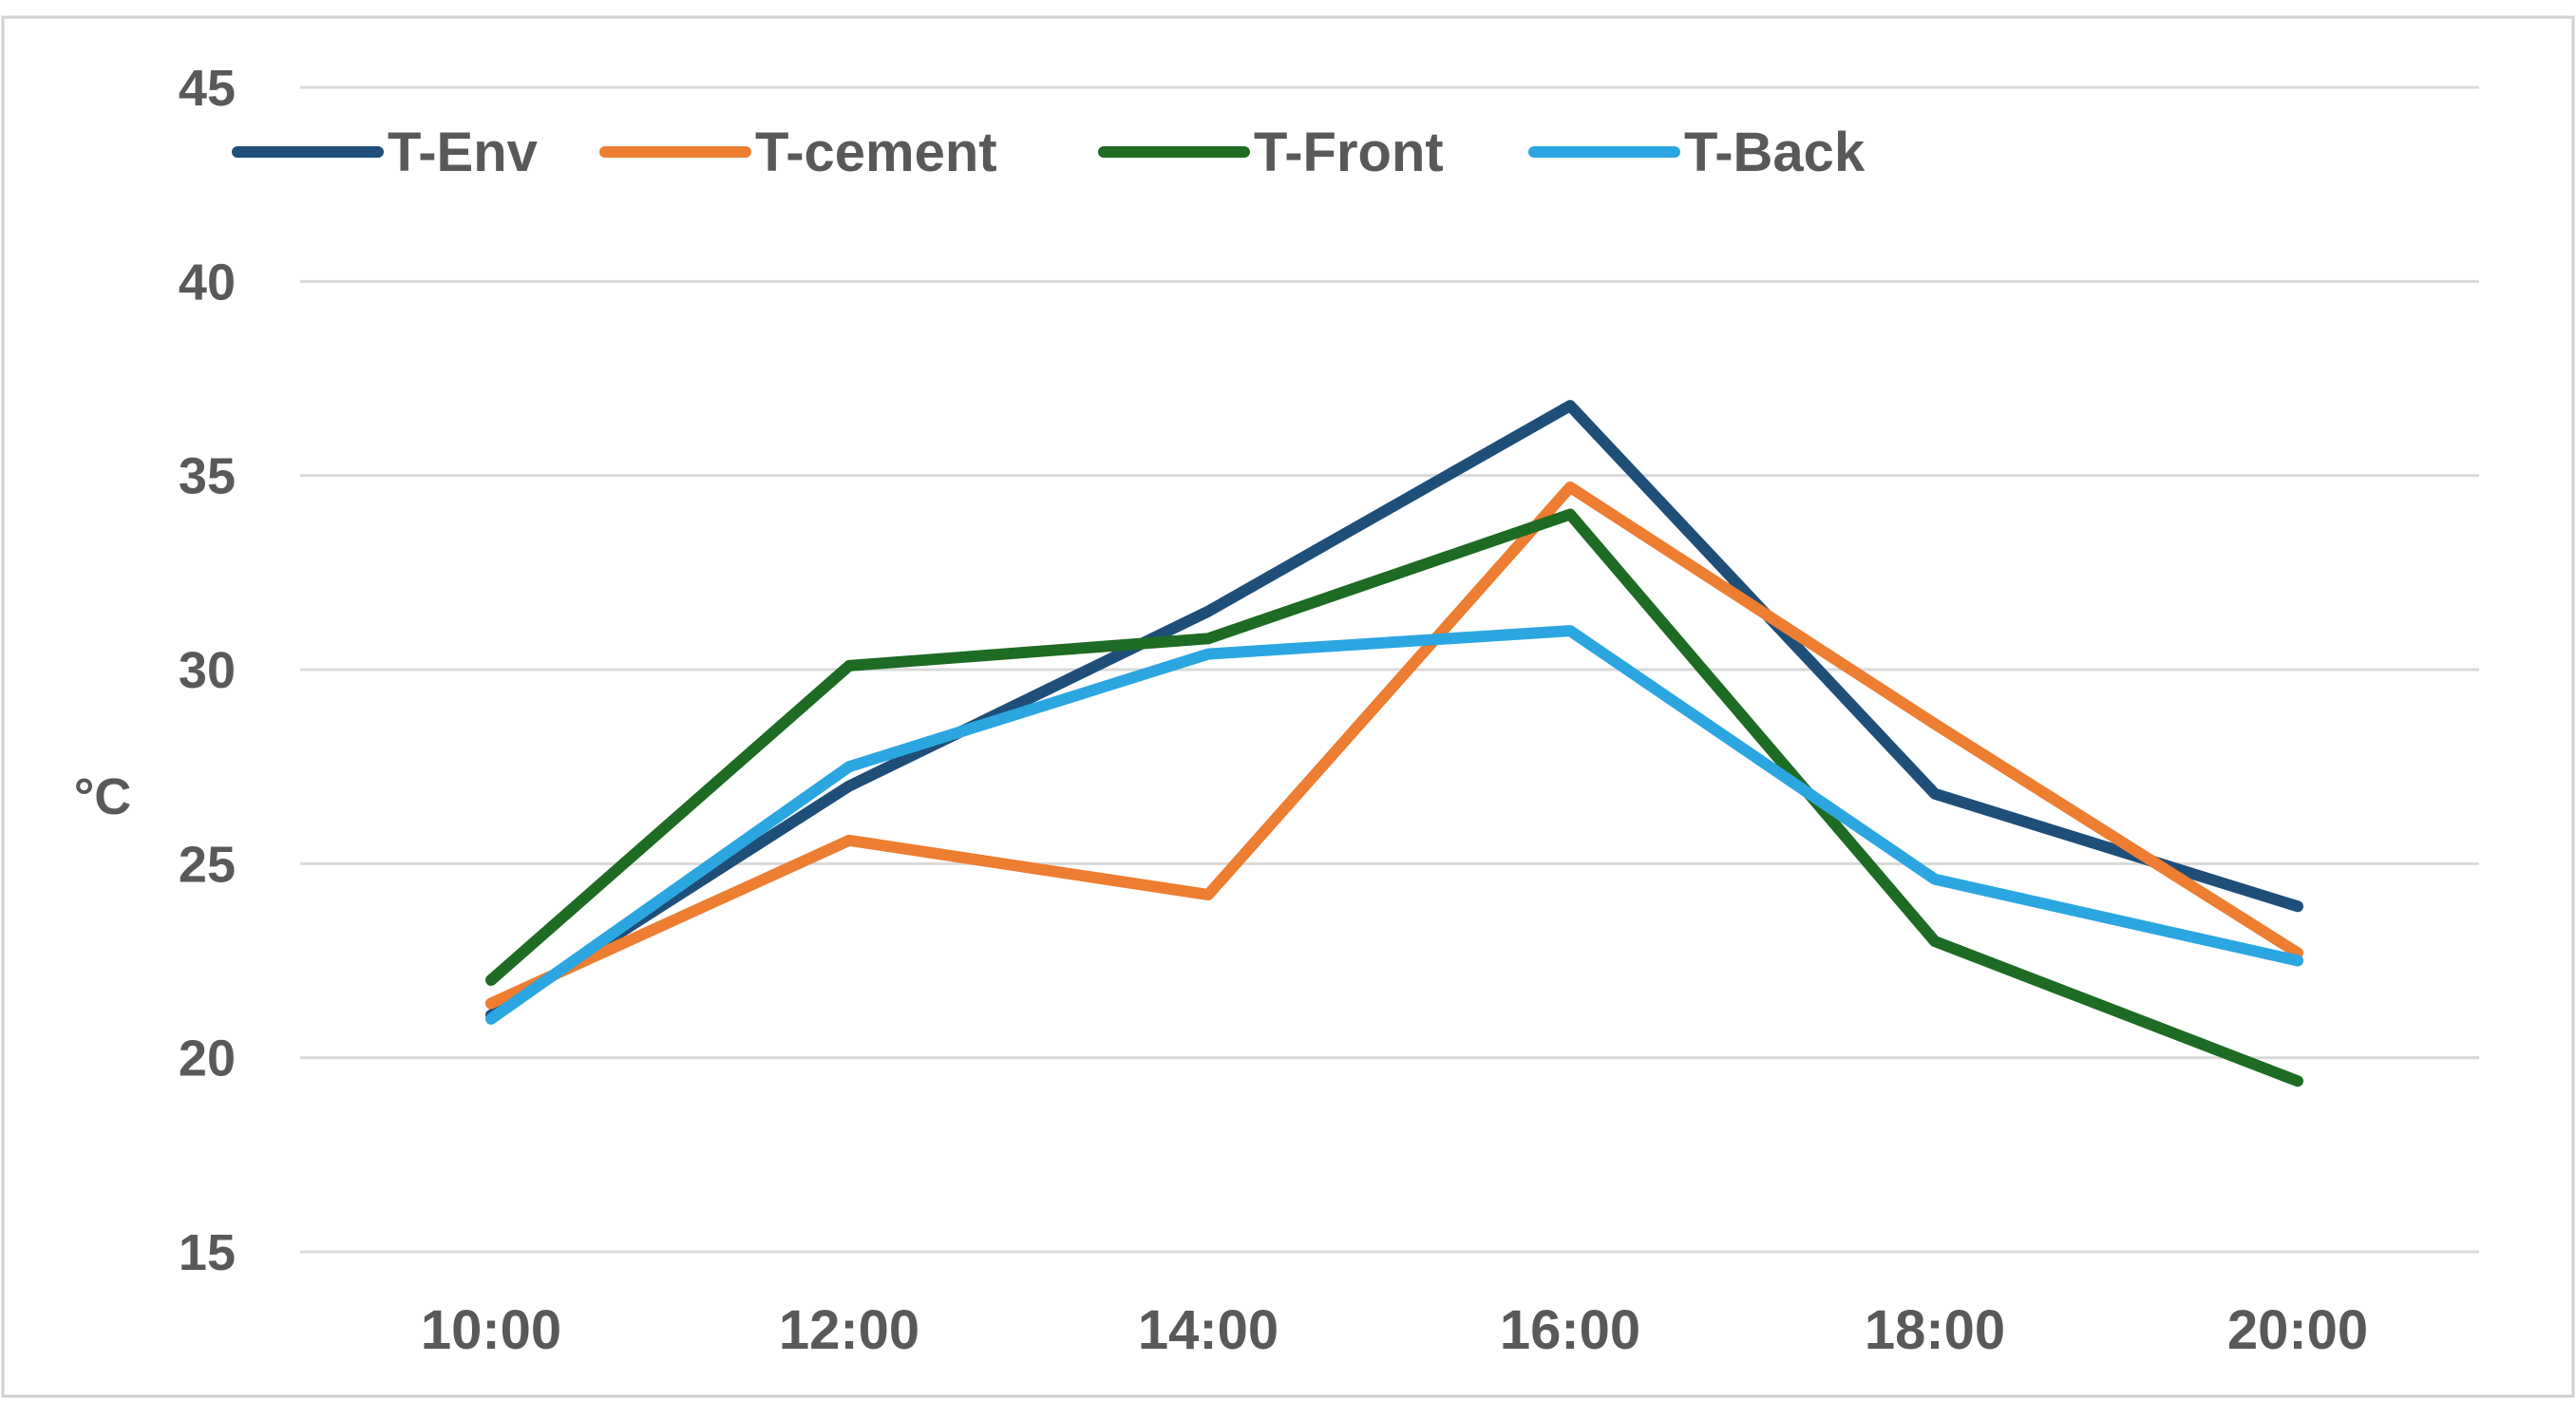  Describe the element at coordinates (103, 796) in the screenshot. I see `y-axis-label: °C` at that location.